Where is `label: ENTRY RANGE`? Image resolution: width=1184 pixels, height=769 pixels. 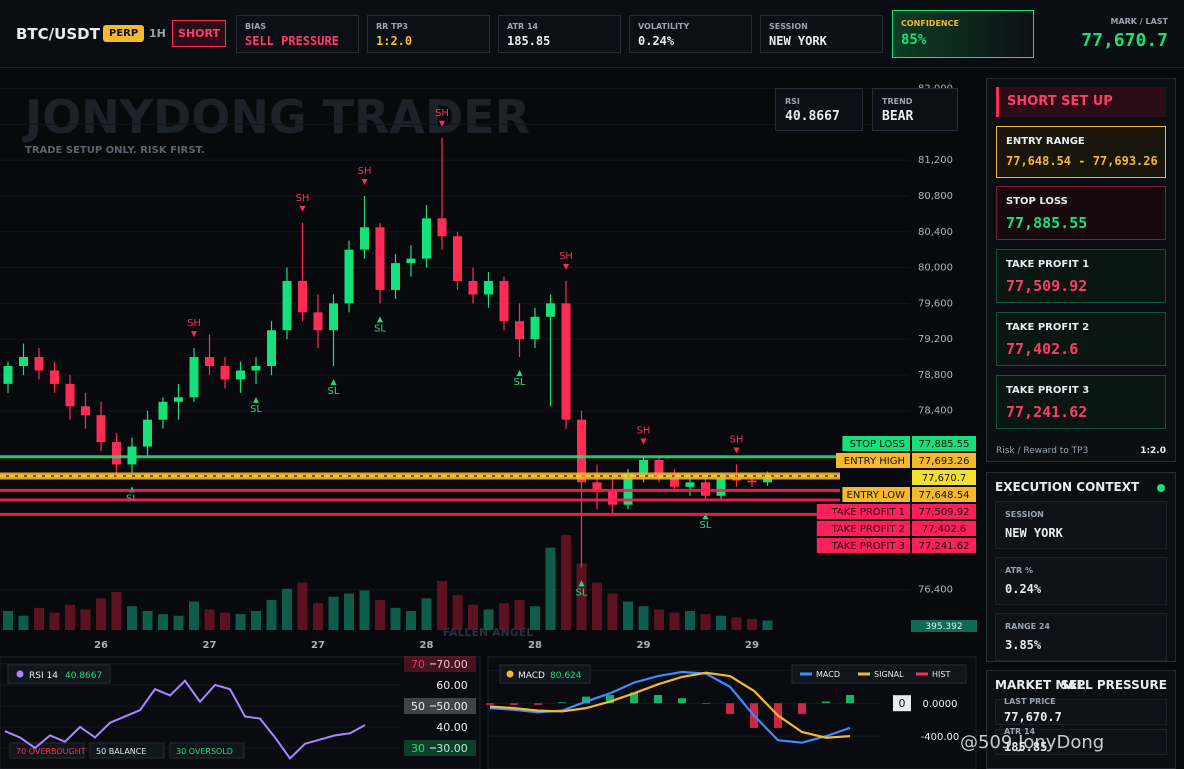 label: ENTRY RANGE is located at coordinates (1045, 141).